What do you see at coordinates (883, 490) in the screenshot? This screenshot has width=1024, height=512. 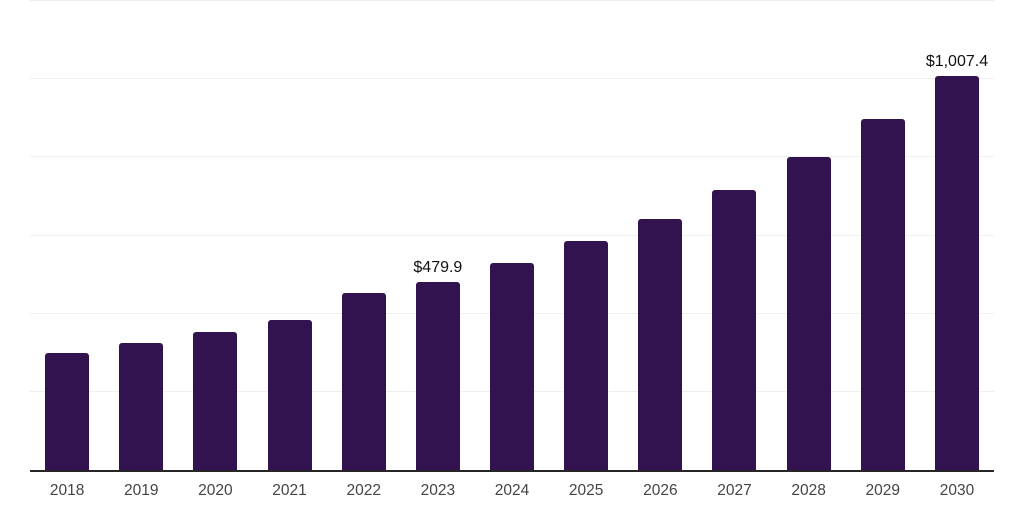 I see `x-axis-label-2029: 2029` at bounding box center [883, 490].